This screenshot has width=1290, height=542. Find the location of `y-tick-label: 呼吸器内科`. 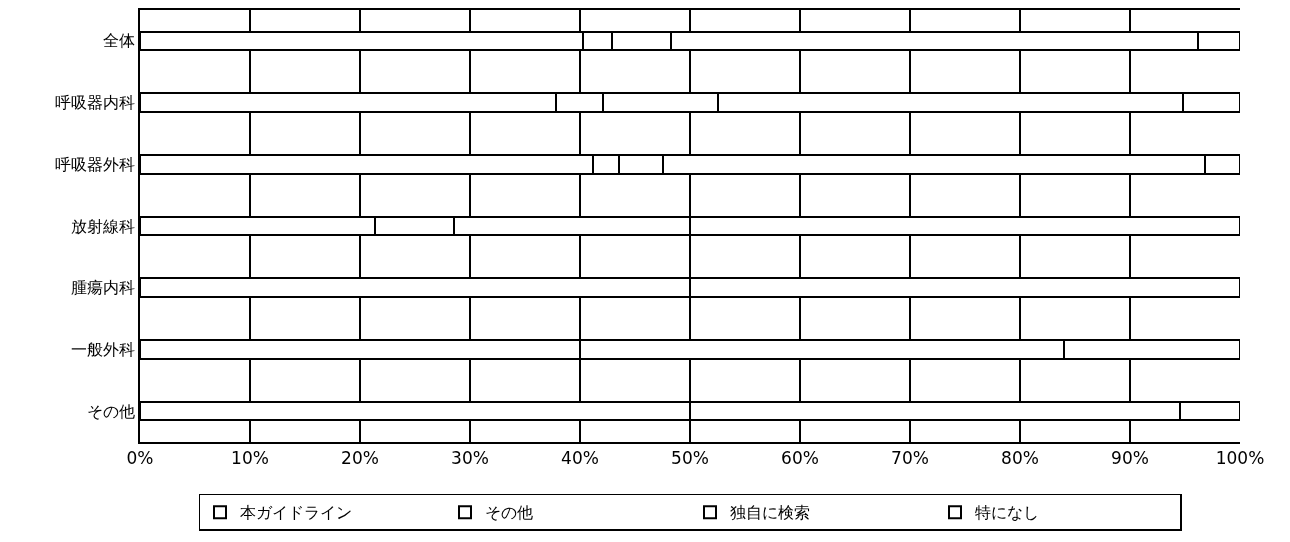

y-tick-label: 呼吸器内科 is located at coordinates (95, 103).